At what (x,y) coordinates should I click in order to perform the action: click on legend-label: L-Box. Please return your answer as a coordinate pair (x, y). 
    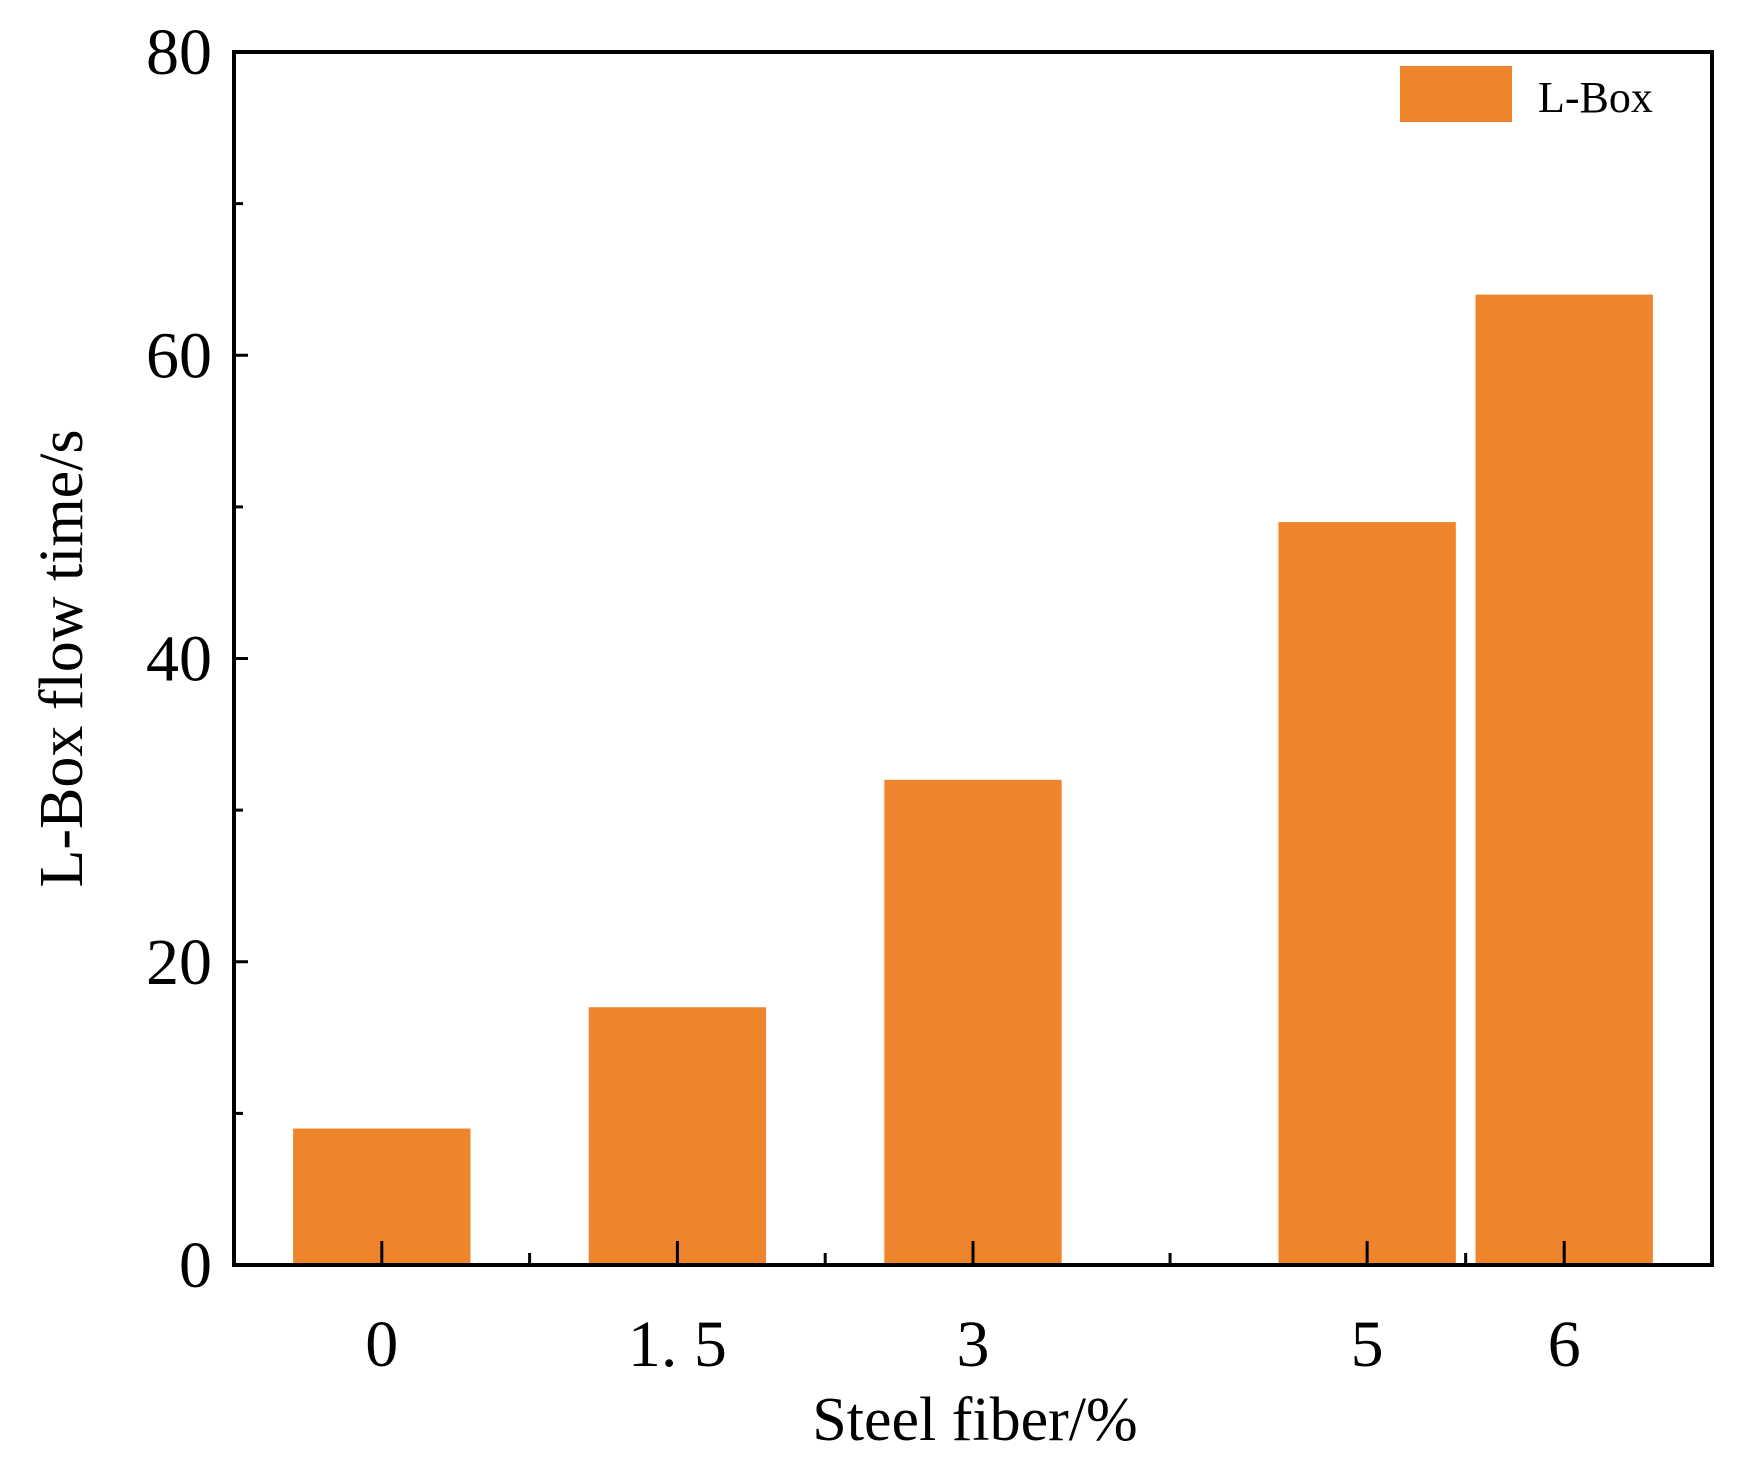
    Looking at the image, I should click on (1595, 97).